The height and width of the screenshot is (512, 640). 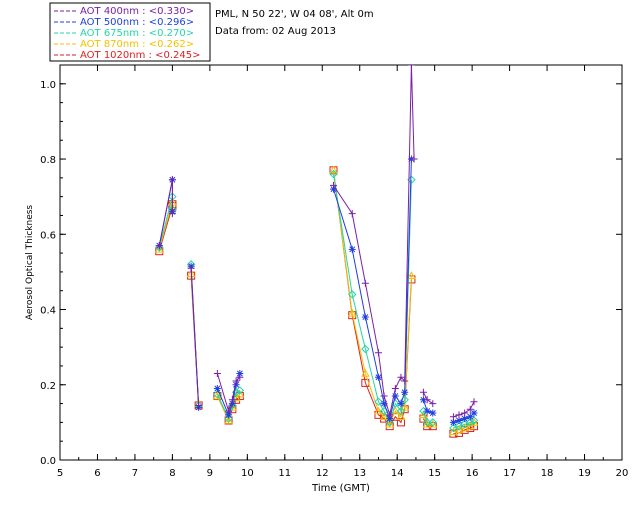 What do you see at coordinates (48, 386) in the screenshot?
I see `y-tick-label: 0.2` at bounding box center [48, 386].